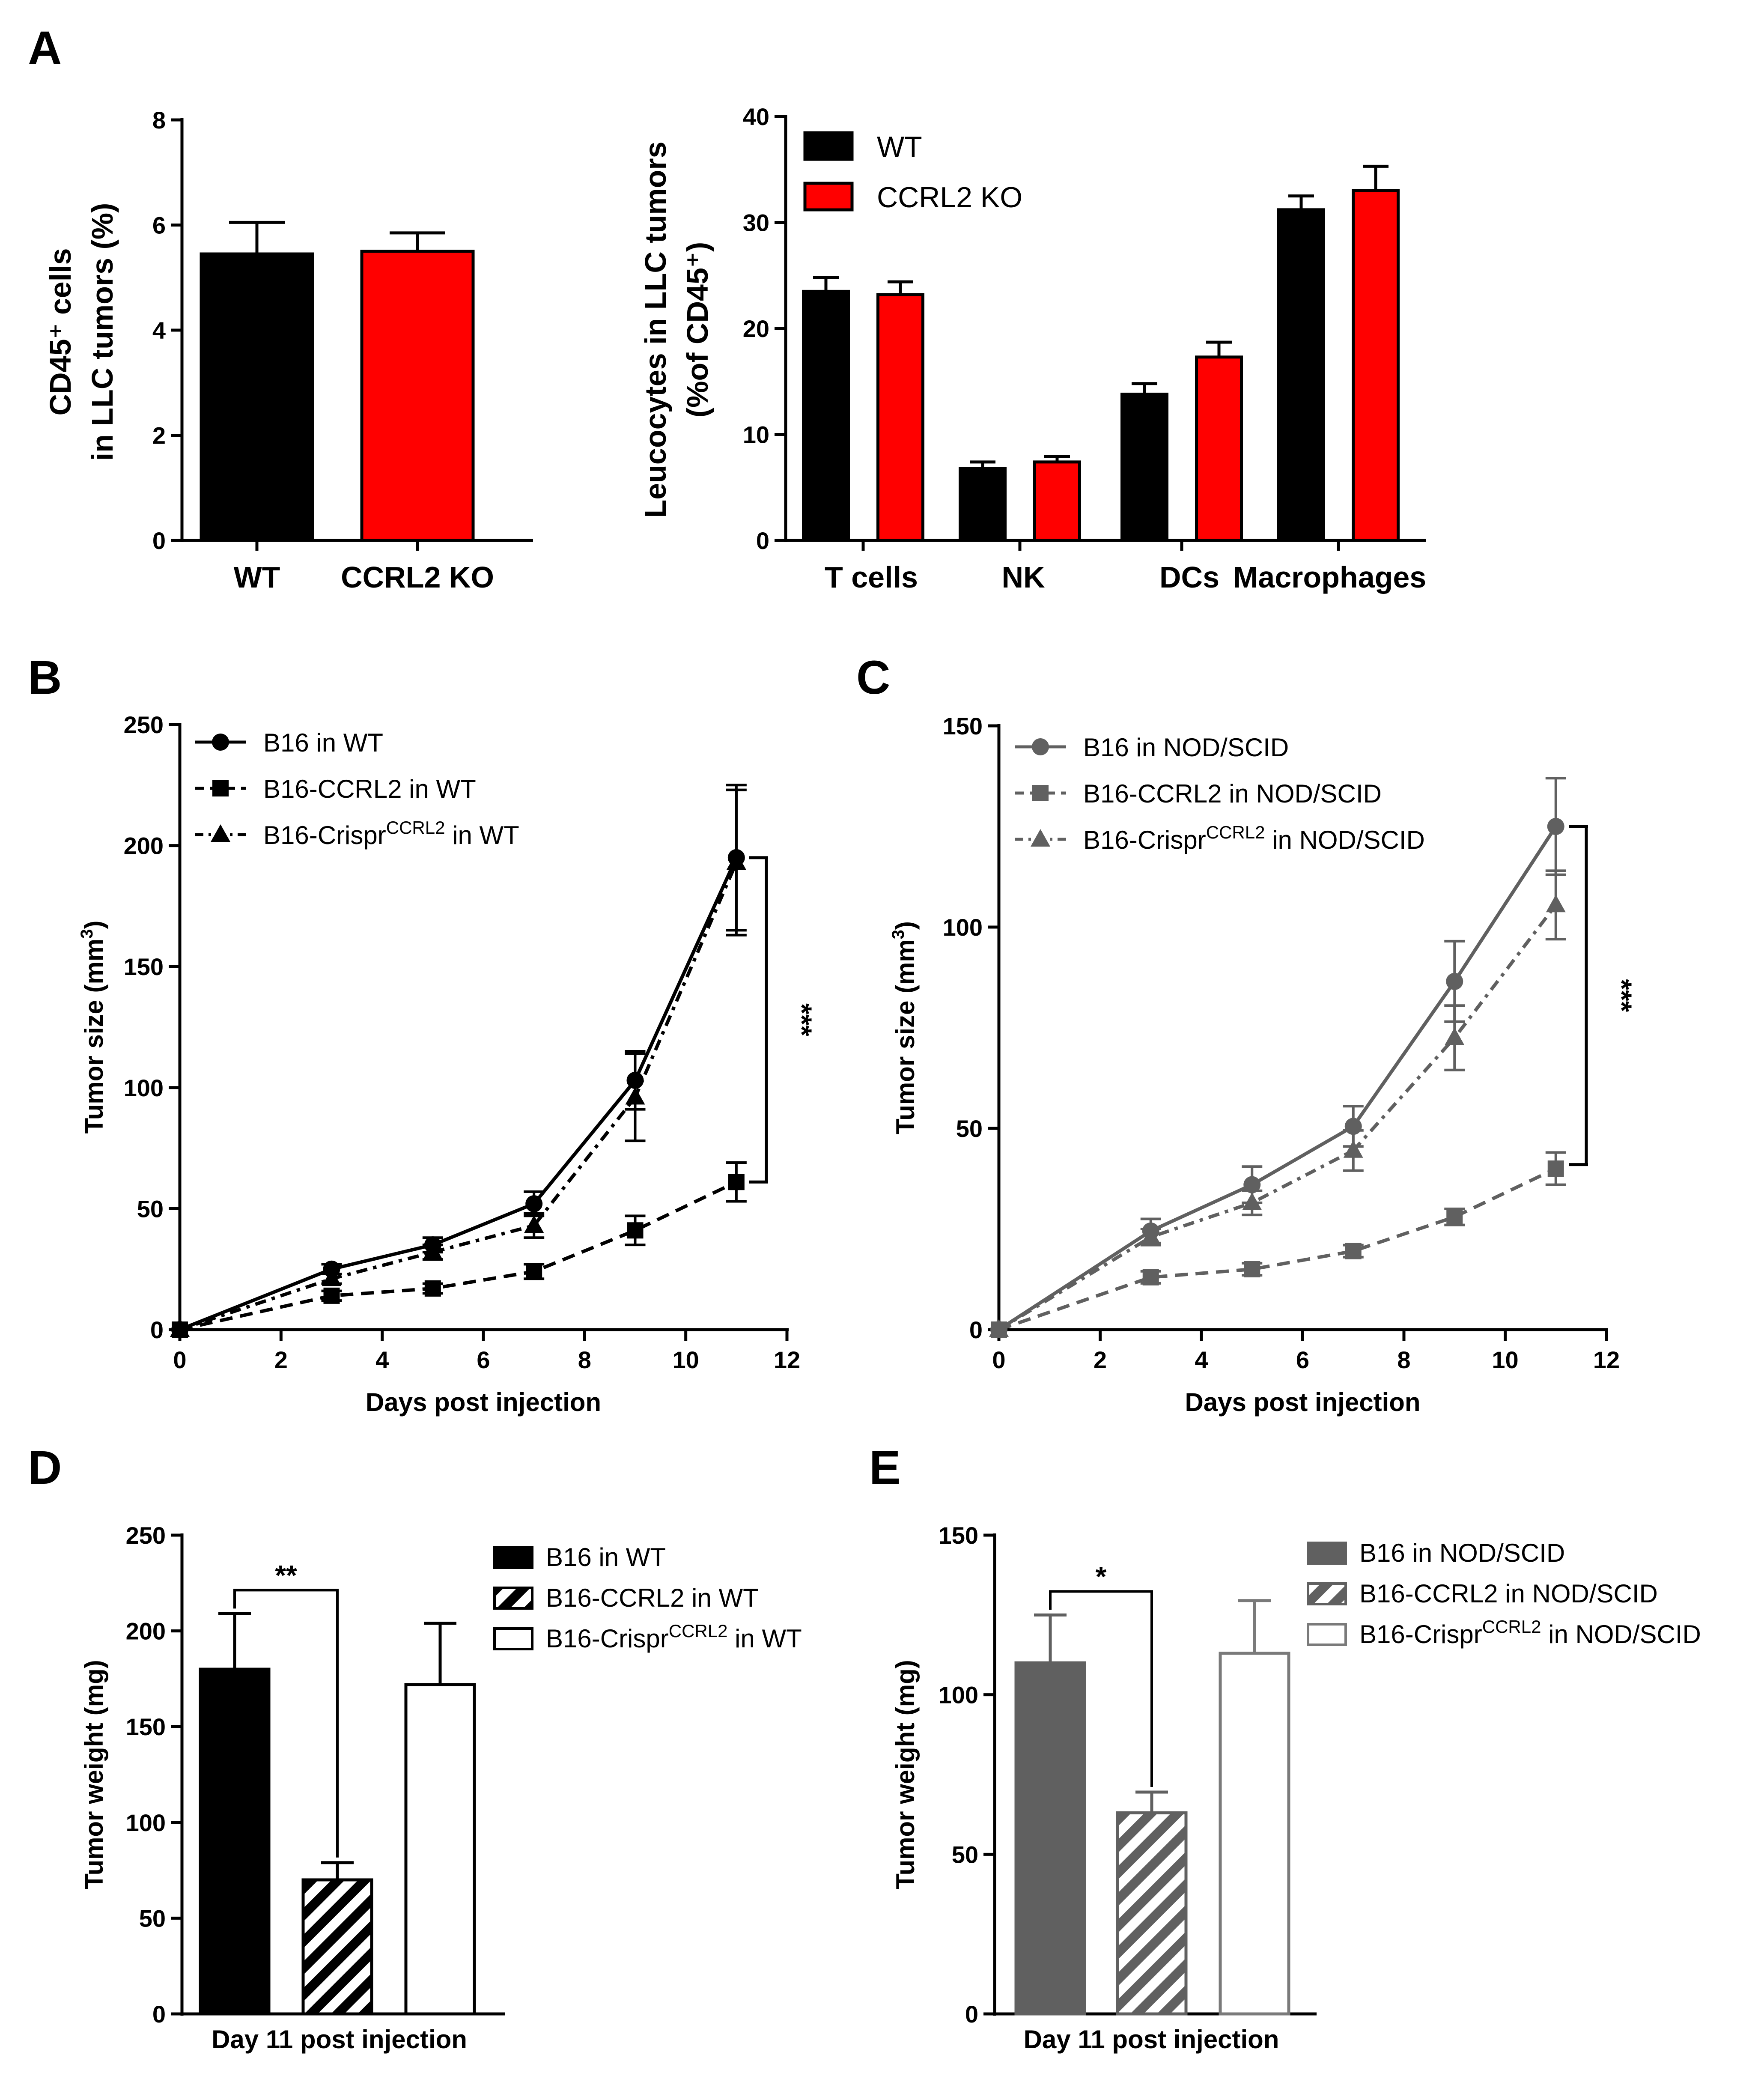  What do you see at coordinates (159, 435) in the screenshot?
I see `y-tick-label: 2` at bounding box center [159, 435].